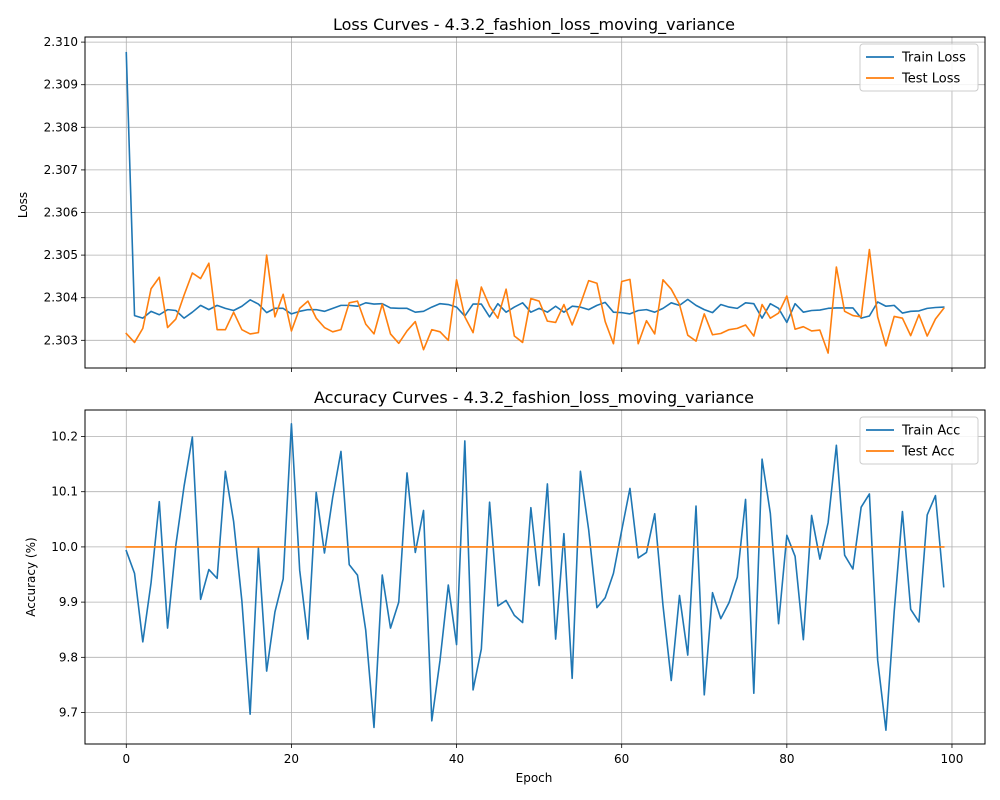 The height and width of the screenshot is (800, 1000). Describe the element at coordinates (919, 67) in the screenshot. I see `loss-legend-box` at that location.